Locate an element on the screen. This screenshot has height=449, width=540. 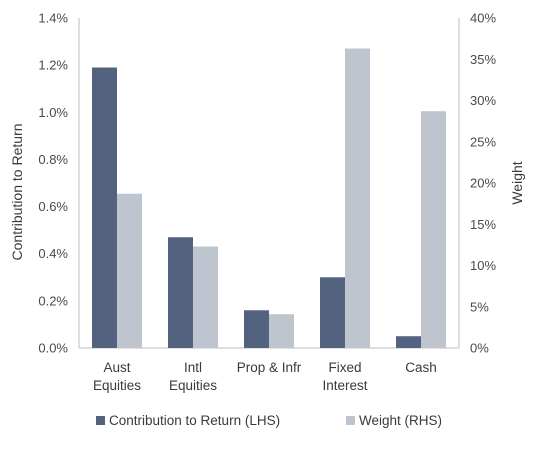
legend-swatch-contribution is located at coordinates (100, 420).